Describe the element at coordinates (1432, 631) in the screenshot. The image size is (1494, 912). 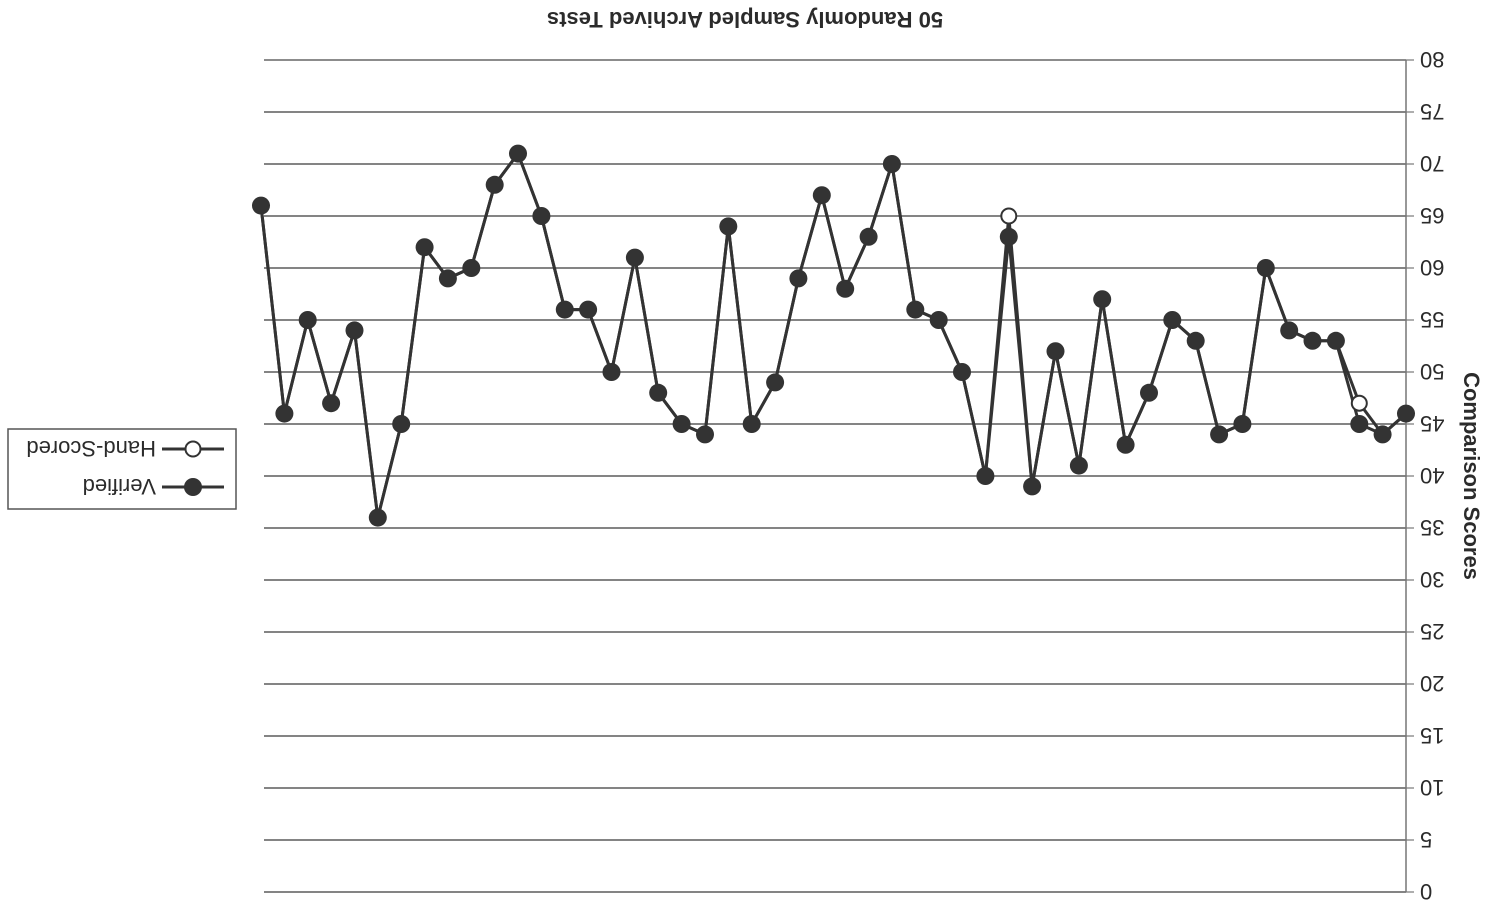
I see `y-tick-label: 25` at that location.